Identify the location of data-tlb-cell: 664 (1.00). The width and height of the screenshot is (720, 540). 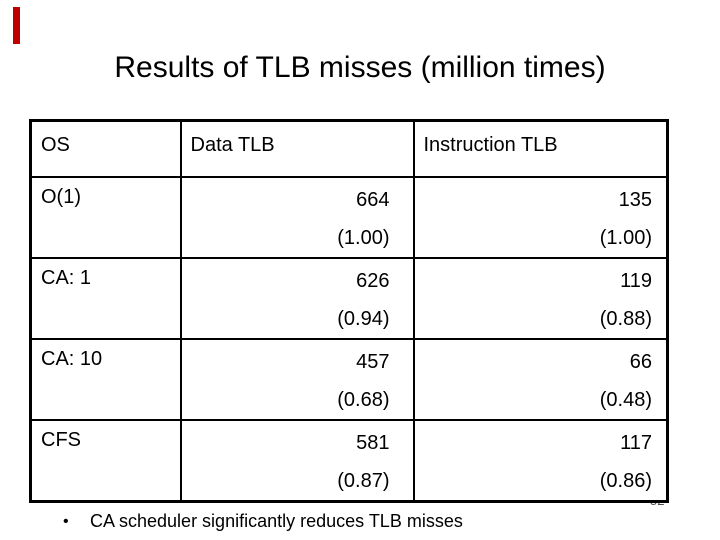
(297, 217).